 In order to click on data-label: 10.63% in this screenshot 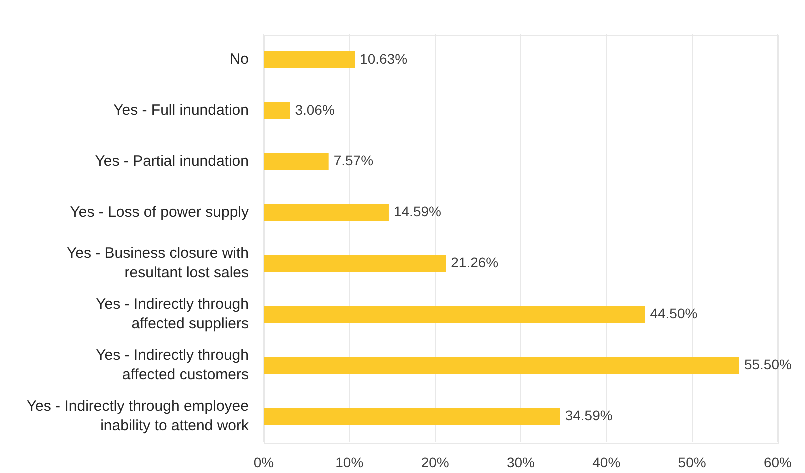, I will do `click(384, 58)`.